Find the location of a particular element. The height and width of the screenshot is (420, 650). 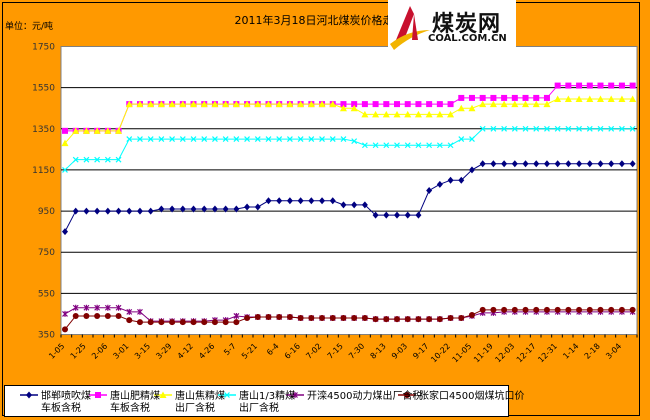

y-axis-unit-label: 单位：元/吨 is located at coordinates (29, 26).